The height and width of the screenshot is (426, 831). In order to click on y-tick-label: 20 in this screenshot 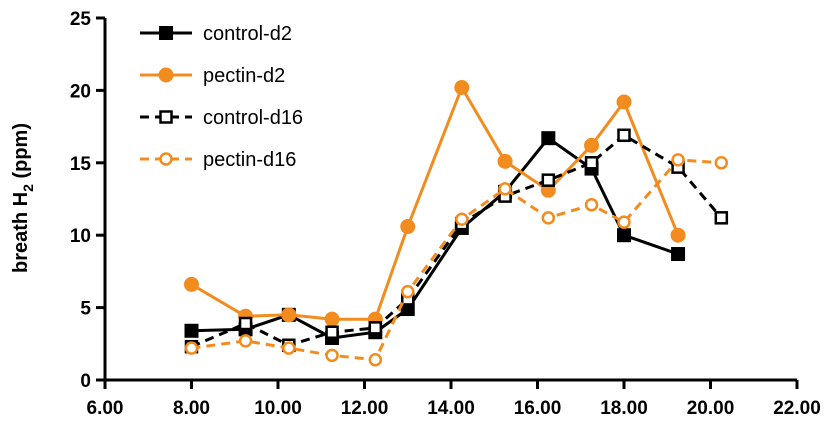, I will do `click(80, 91)`.